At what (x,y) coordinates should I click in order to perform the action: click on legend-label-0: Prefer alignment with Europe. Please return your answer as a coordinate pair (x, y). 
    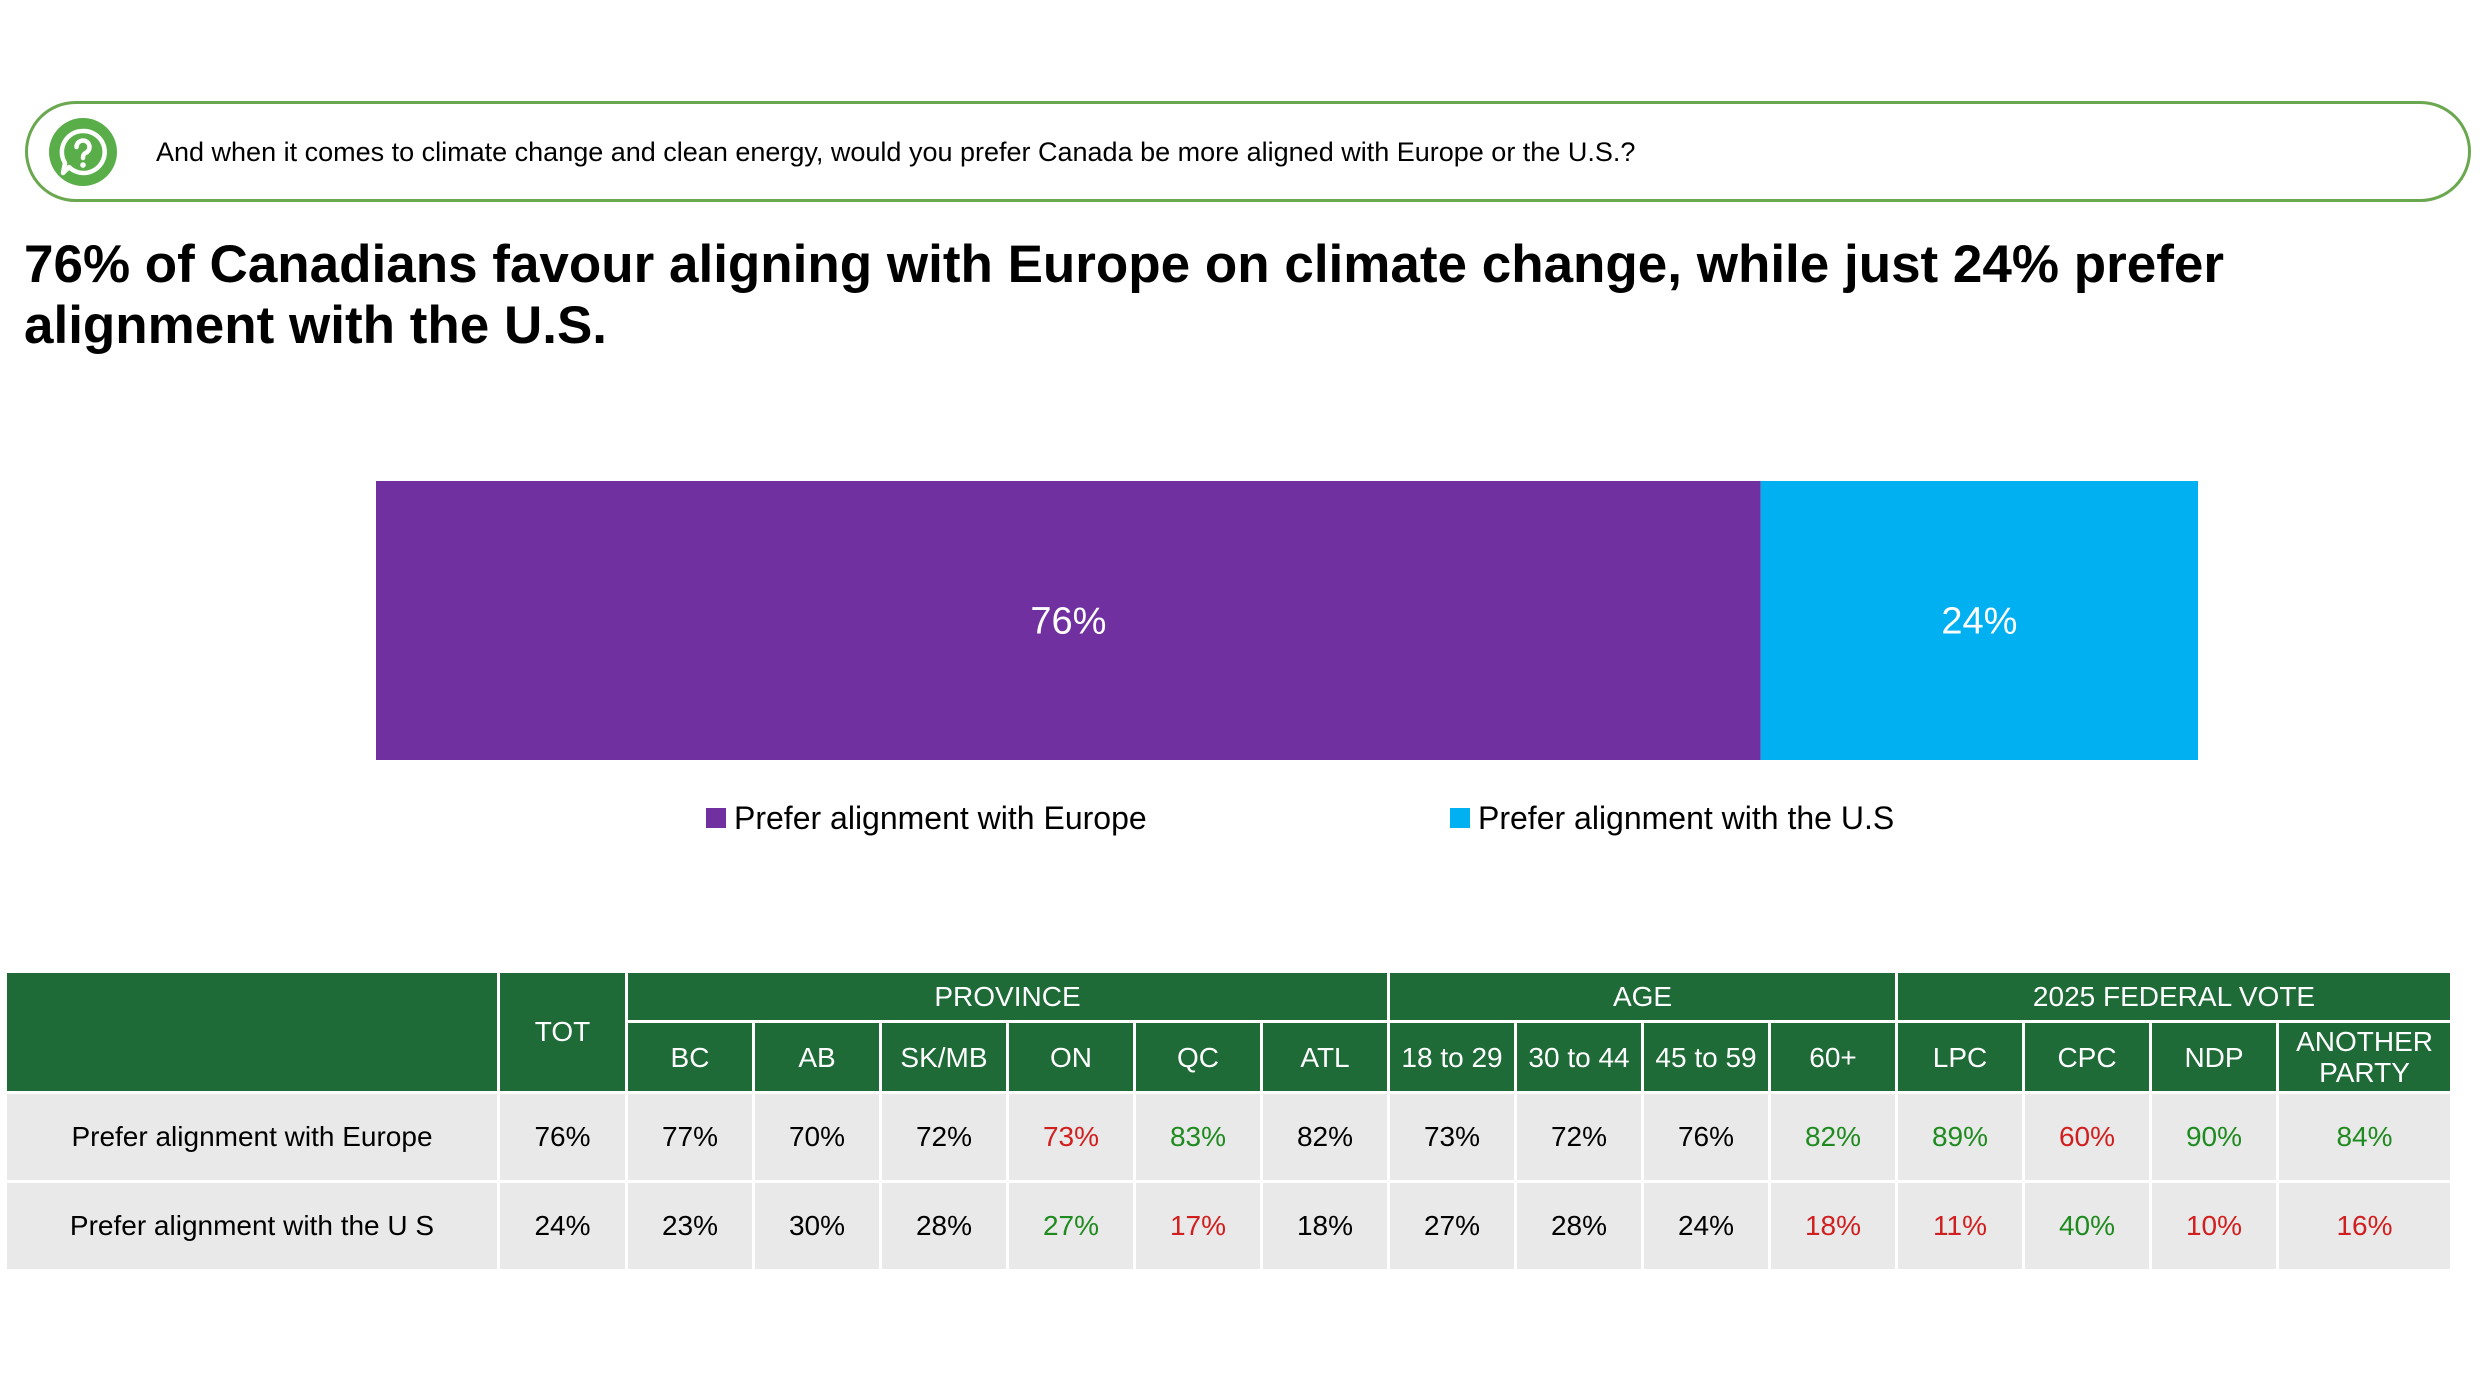
    Looking at the image, I should click on (940, 818).